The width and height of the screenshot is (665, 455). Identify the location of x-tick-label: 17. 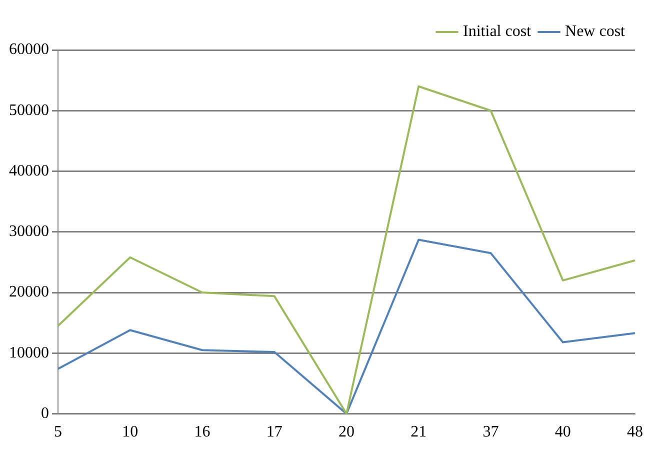
(274, 432).